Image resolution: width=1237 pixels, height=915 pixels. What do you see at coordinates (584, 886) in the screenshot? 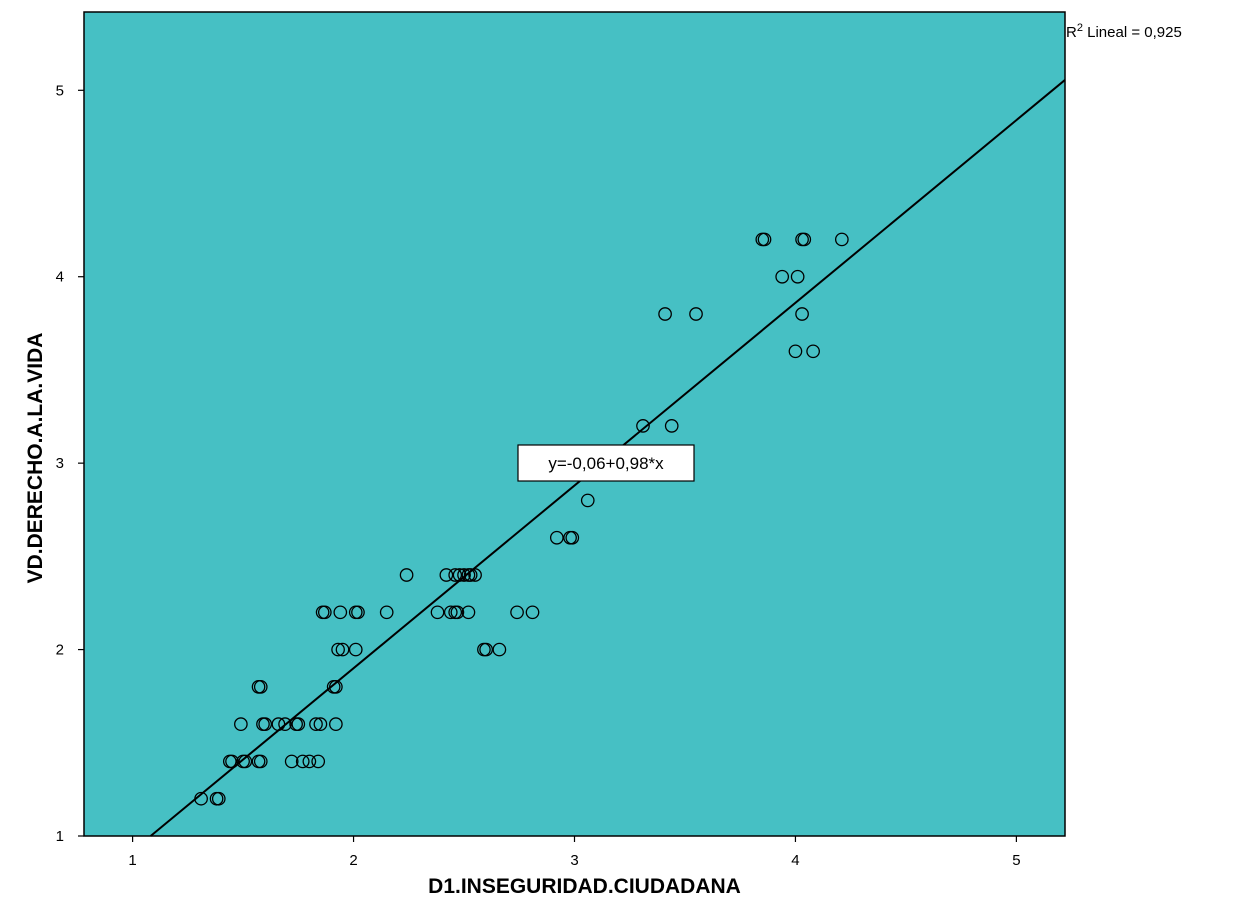
I see `x-axis-title: D1.INSEGURIDAD.CIUDADANA` at bounding box center [584, 886].